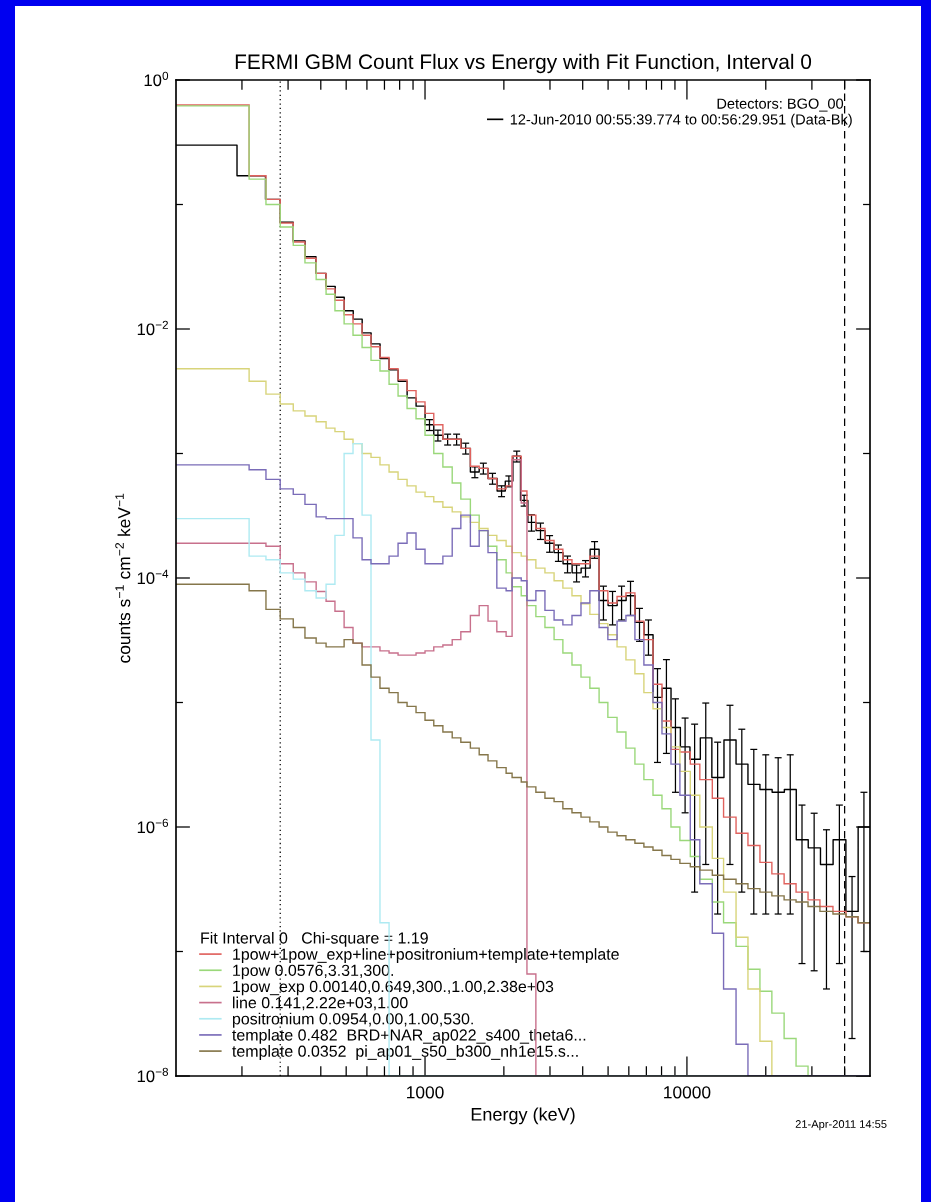 The image size is (931, 1202). I want to click on y-tick-label: 10$^{−8}$, so click(153, 1075).